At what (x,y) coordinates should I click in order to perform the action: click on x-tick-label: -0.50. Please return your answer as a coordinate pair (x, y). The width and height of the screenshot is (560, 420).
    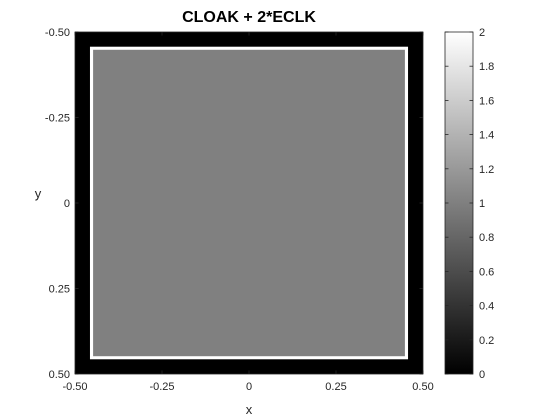
    Looking at the image, I should click on (74, 387).